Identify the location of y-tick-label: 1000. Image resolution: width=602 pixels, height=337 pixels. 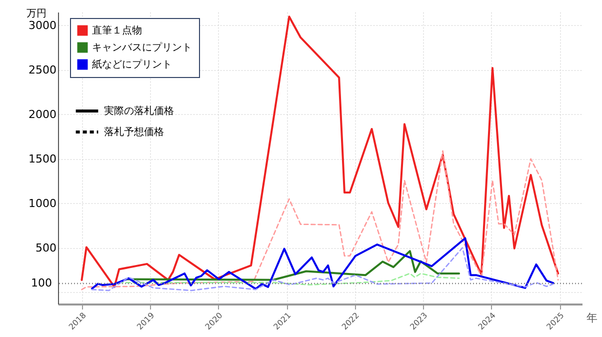
(42, 203).